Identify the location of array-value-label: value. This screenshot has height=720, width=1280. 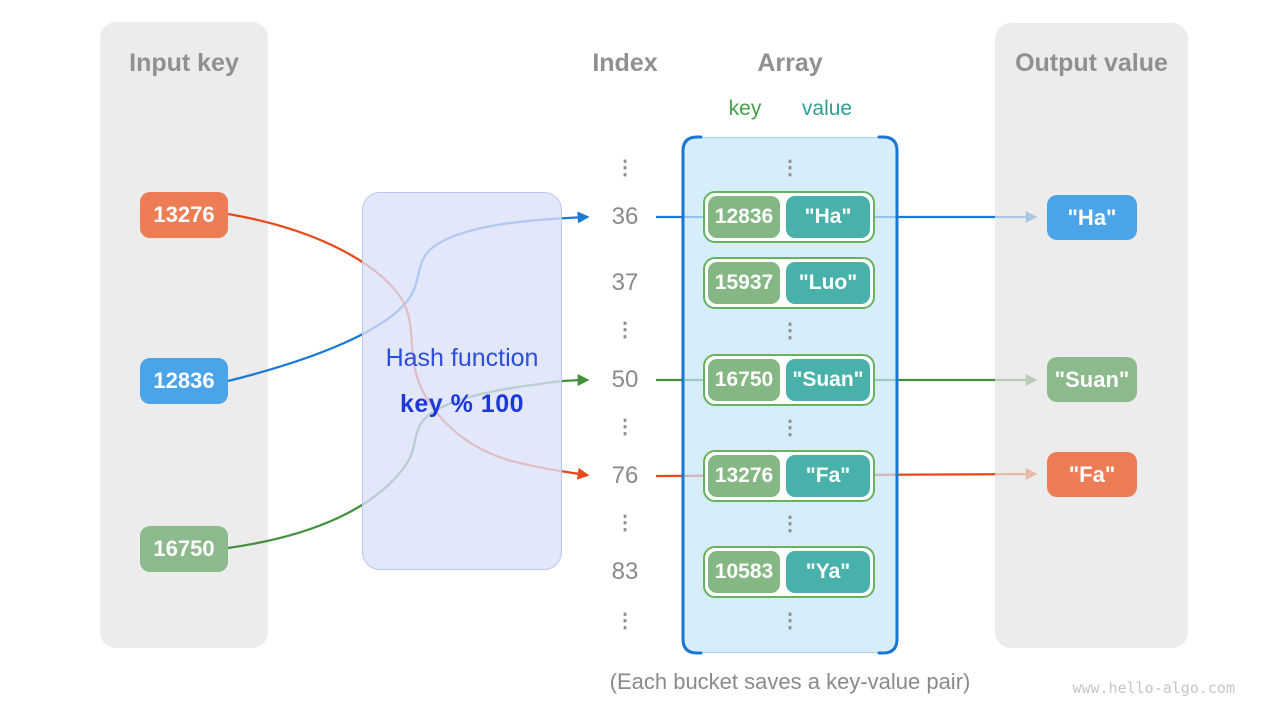
(827, 108).